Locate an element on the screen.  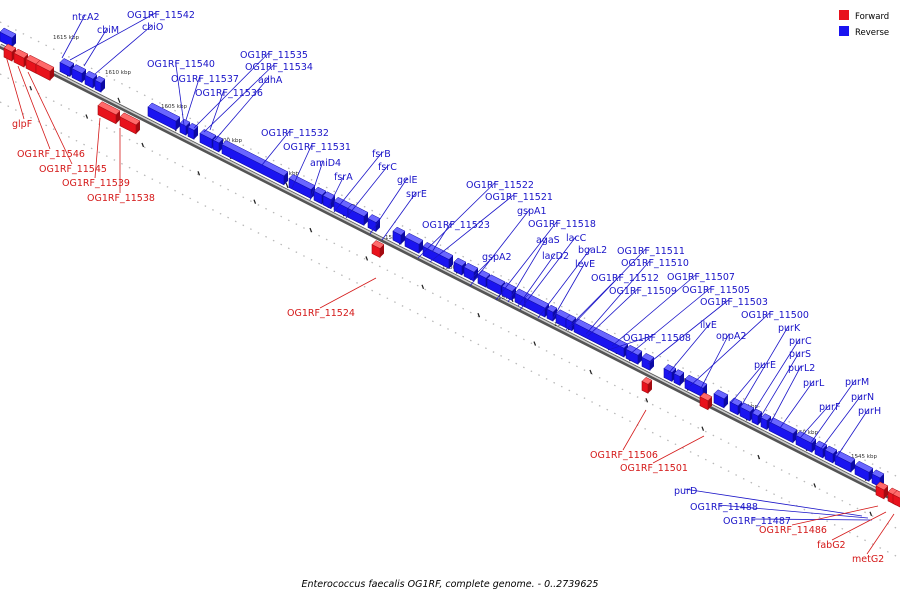
reverse-gene-label: purM is located at coordinates (857, 382).